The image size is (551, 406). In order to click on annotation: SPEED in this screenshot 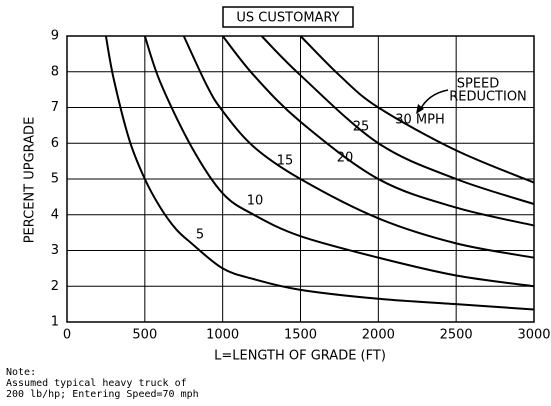, I will do `click(478, 84)`.